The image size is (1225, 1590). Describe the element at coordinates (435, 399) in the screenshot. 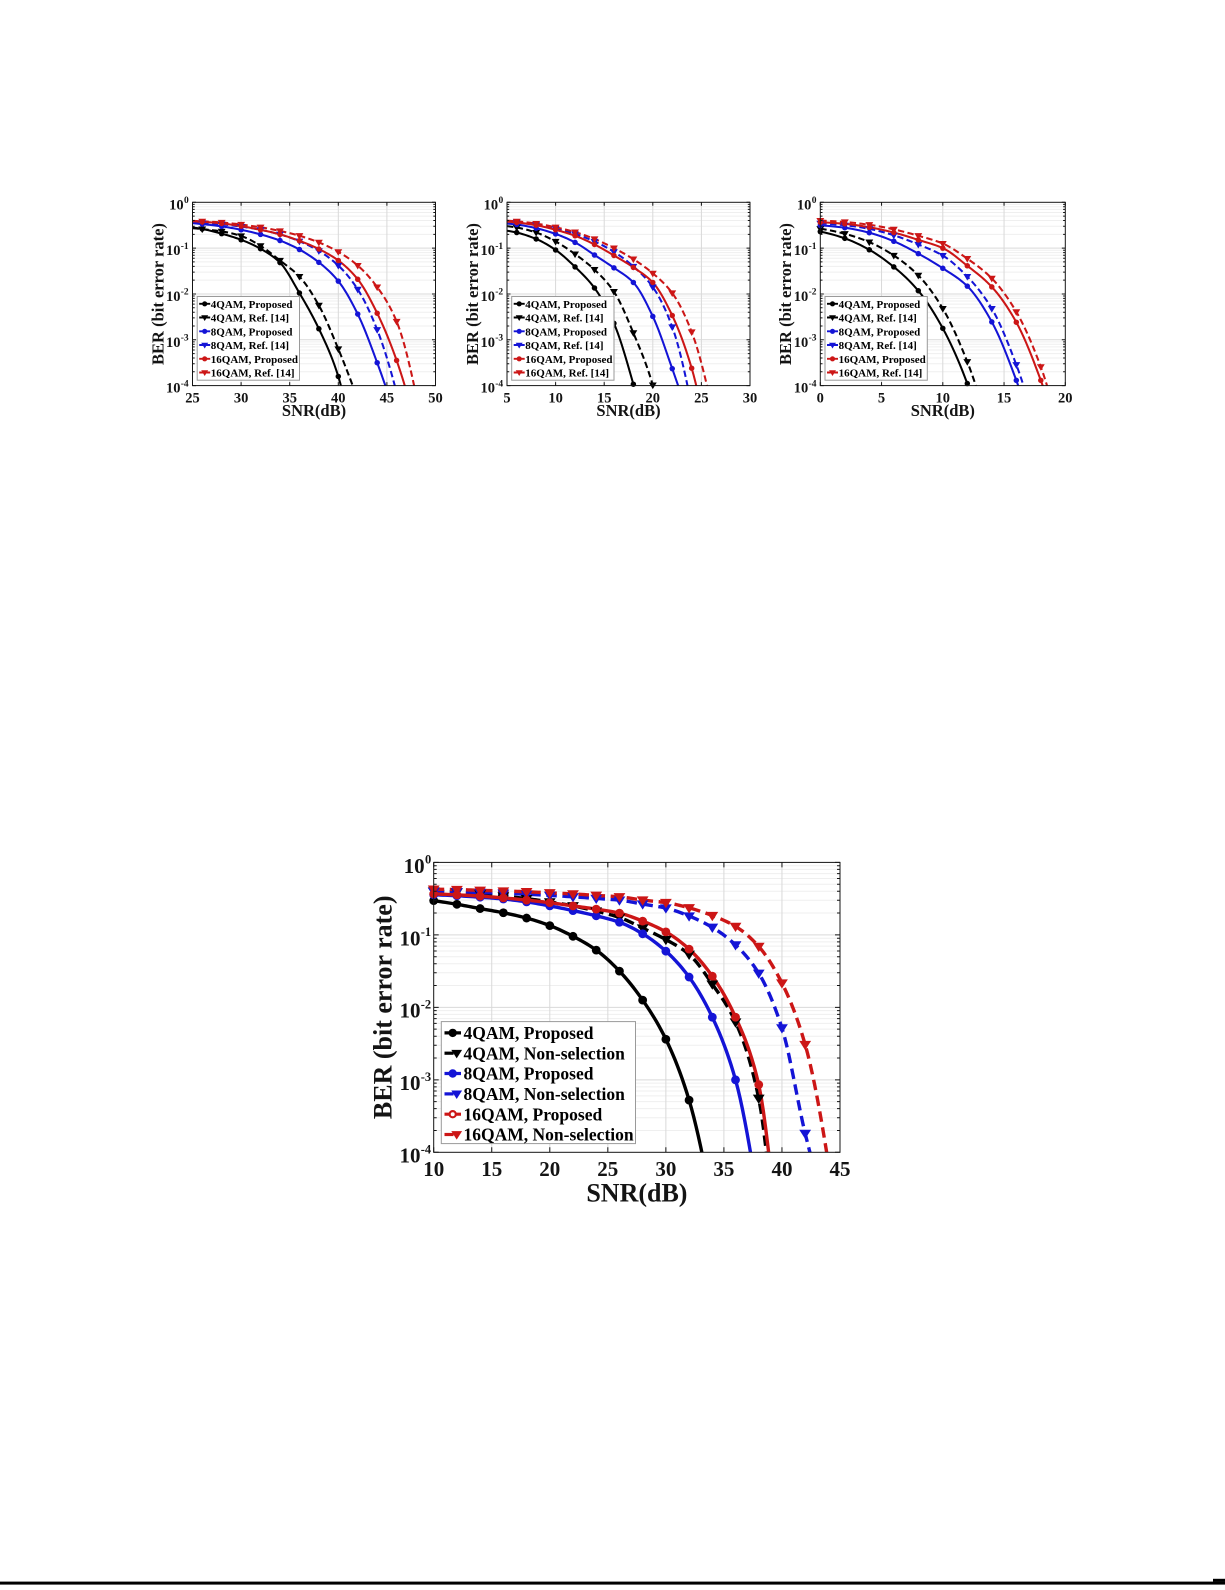

I see `svg-text: 50` at that location.